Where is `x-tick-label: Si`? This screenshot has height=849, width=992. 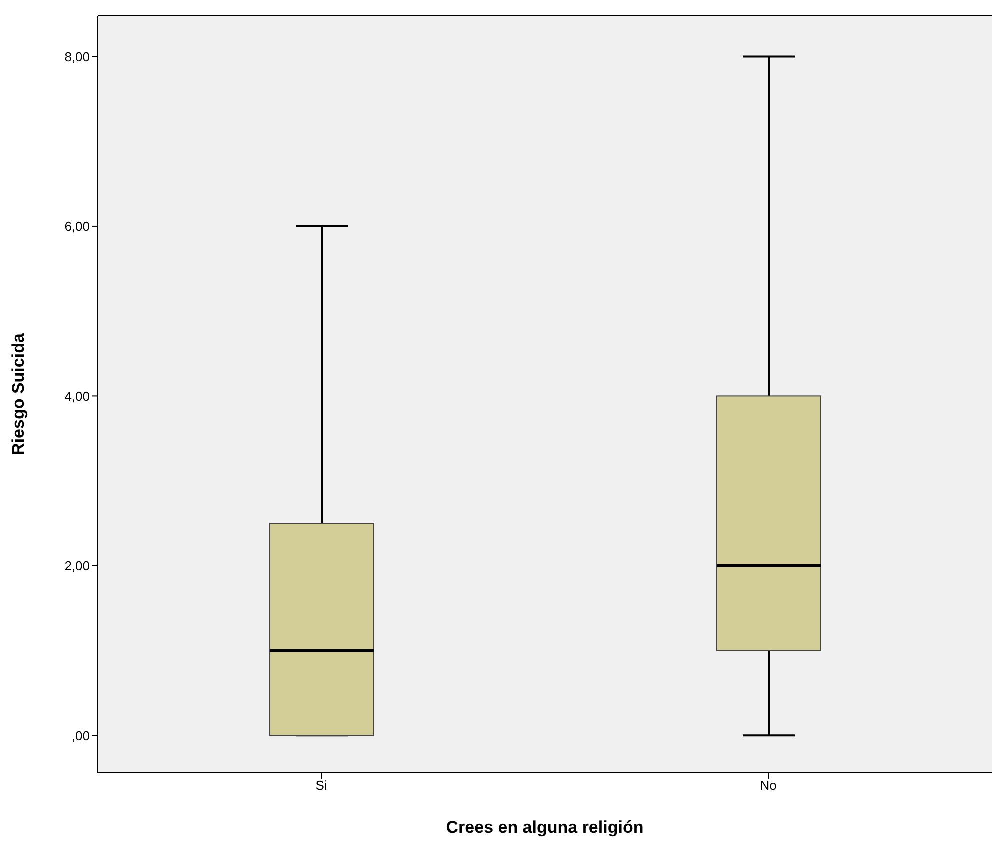 x-tick-label: Si is located at coordinates (322, 786).